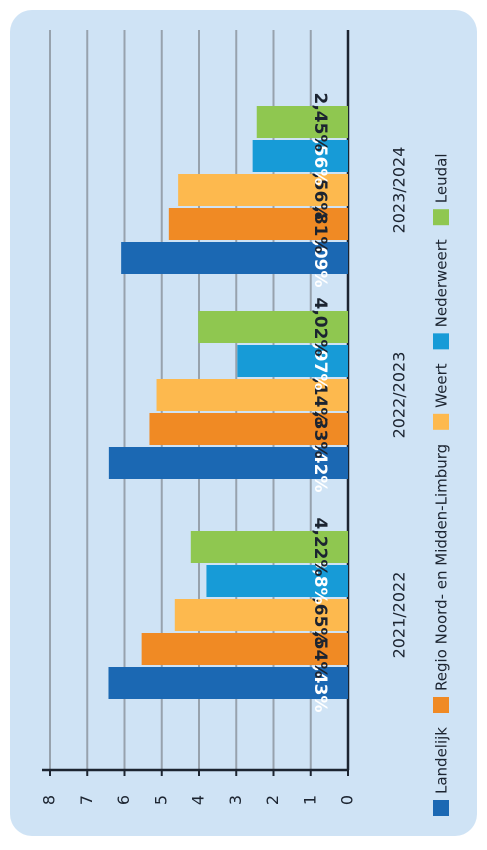 This screenshot has height=850, width=487. What do you see at coordinates (442, 760) in the screenshot?
I see `legend-label: Landelijk` at bounding box center [442, 760].